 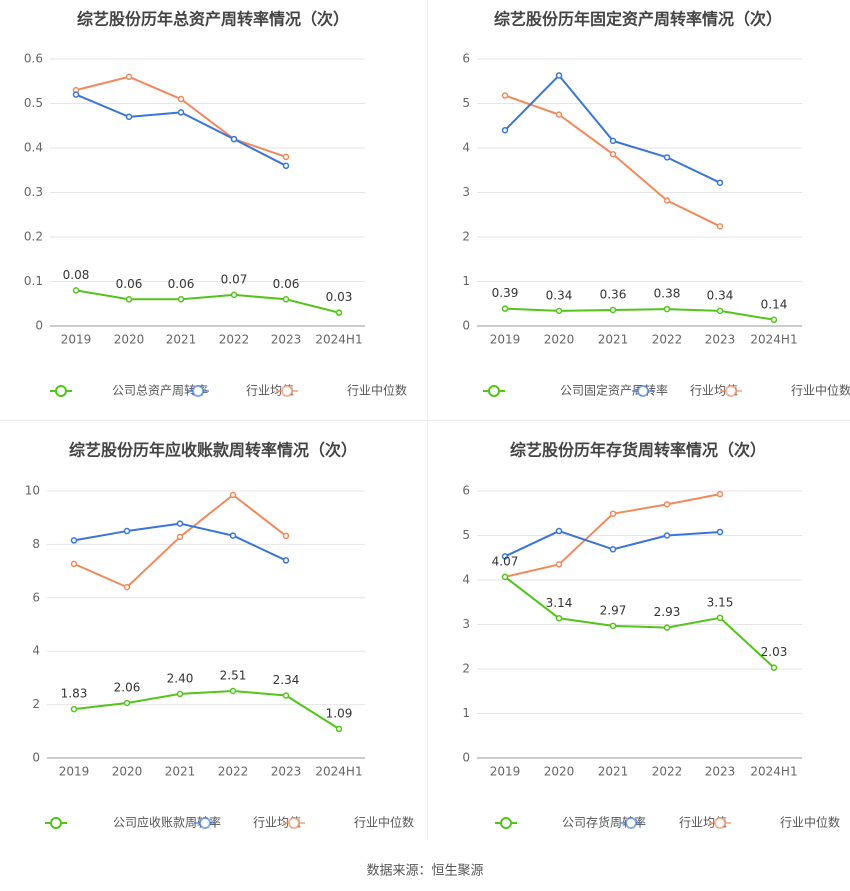 What do you see at coordinates (213, 450) in the screenshot?
I see `chart3-title: 综艺股份历年应收账款周转率情况（次）` at bounding box center [213, 450].